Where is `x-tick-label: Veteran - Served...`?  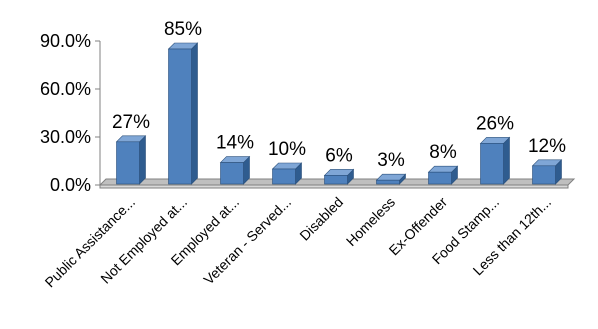
x-tick-label: Veteran - Served... is located at coordinates (247, 241).